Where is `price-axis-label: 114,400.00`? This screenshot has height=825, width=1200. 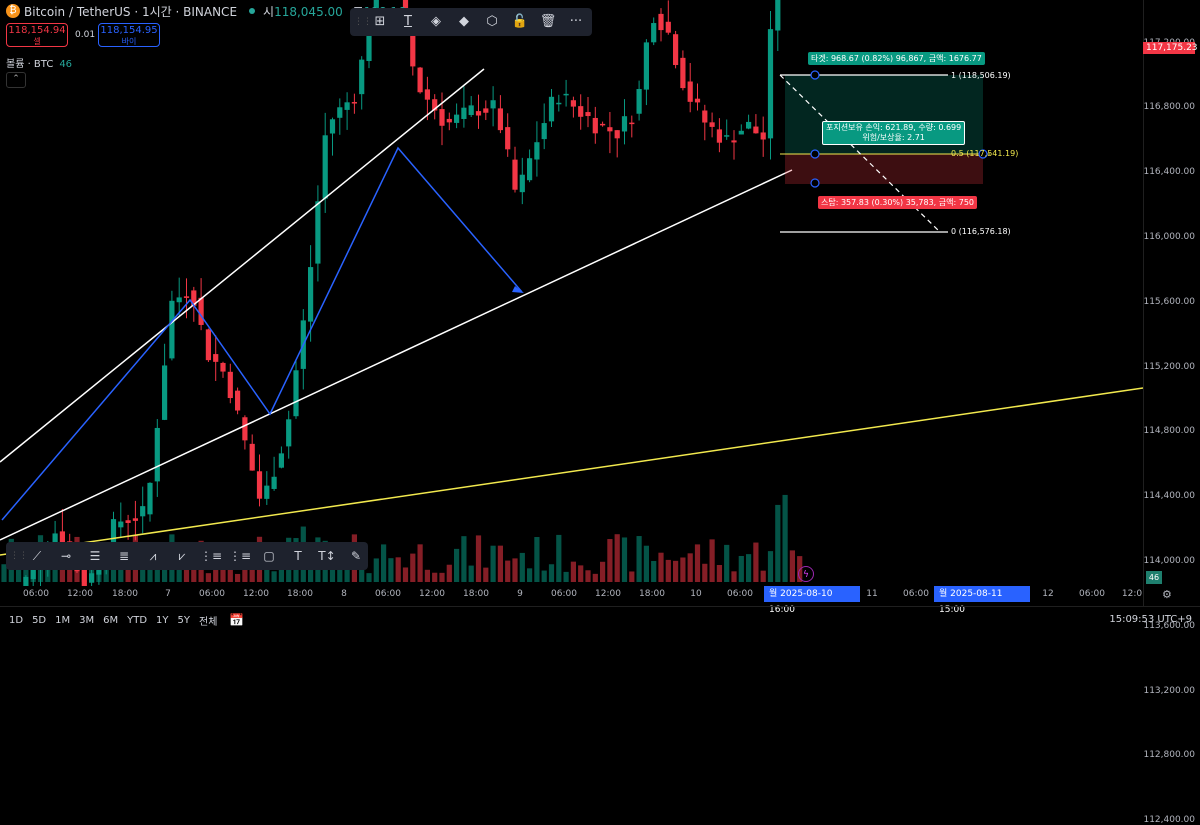 price-axis-label: 114,400.00 is located at coordinates (1169, 496).